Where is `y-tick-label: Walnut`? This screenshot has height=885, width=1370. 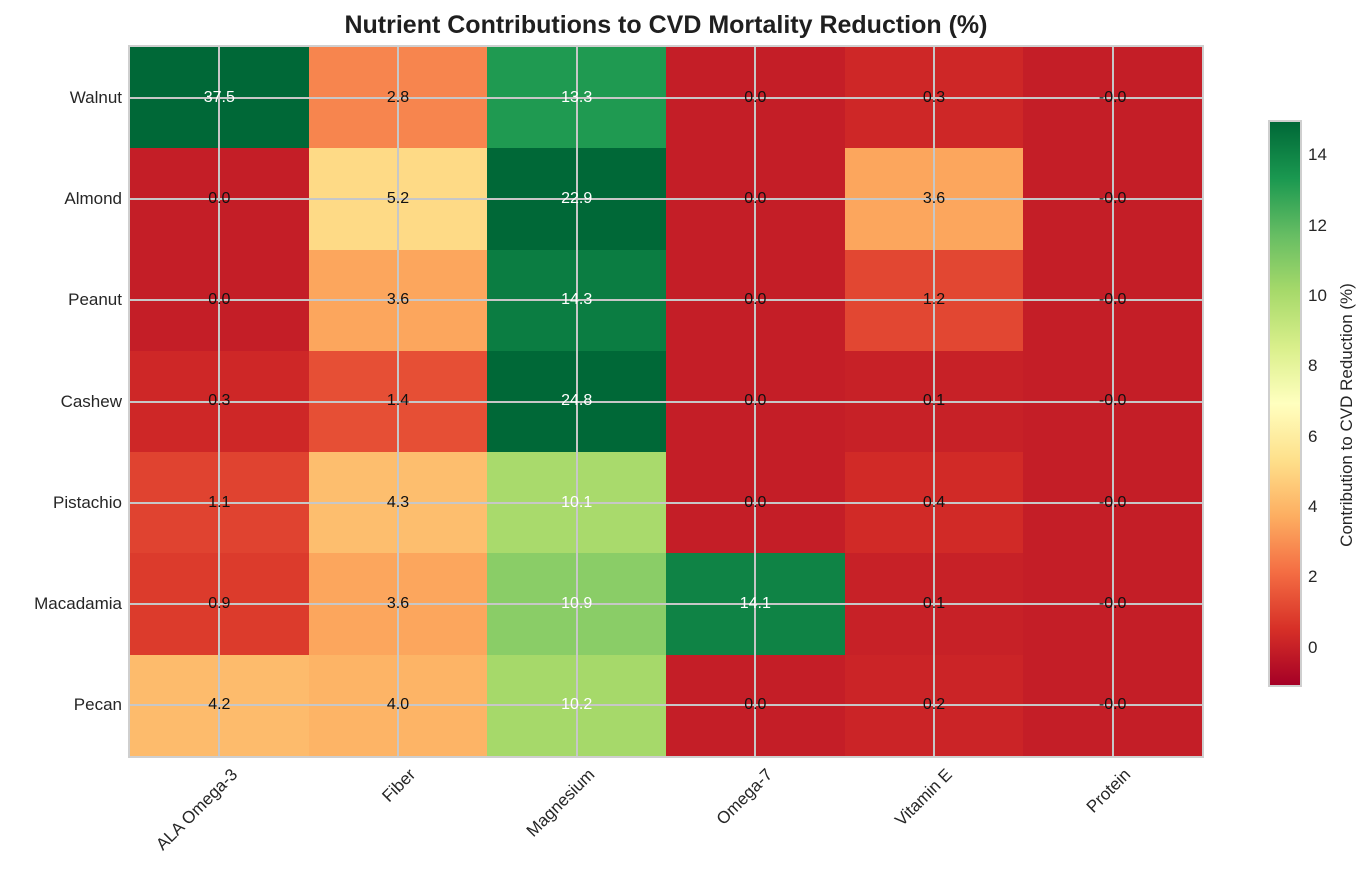 y-tick-label: Walnut is located at coordinates (95, 97).